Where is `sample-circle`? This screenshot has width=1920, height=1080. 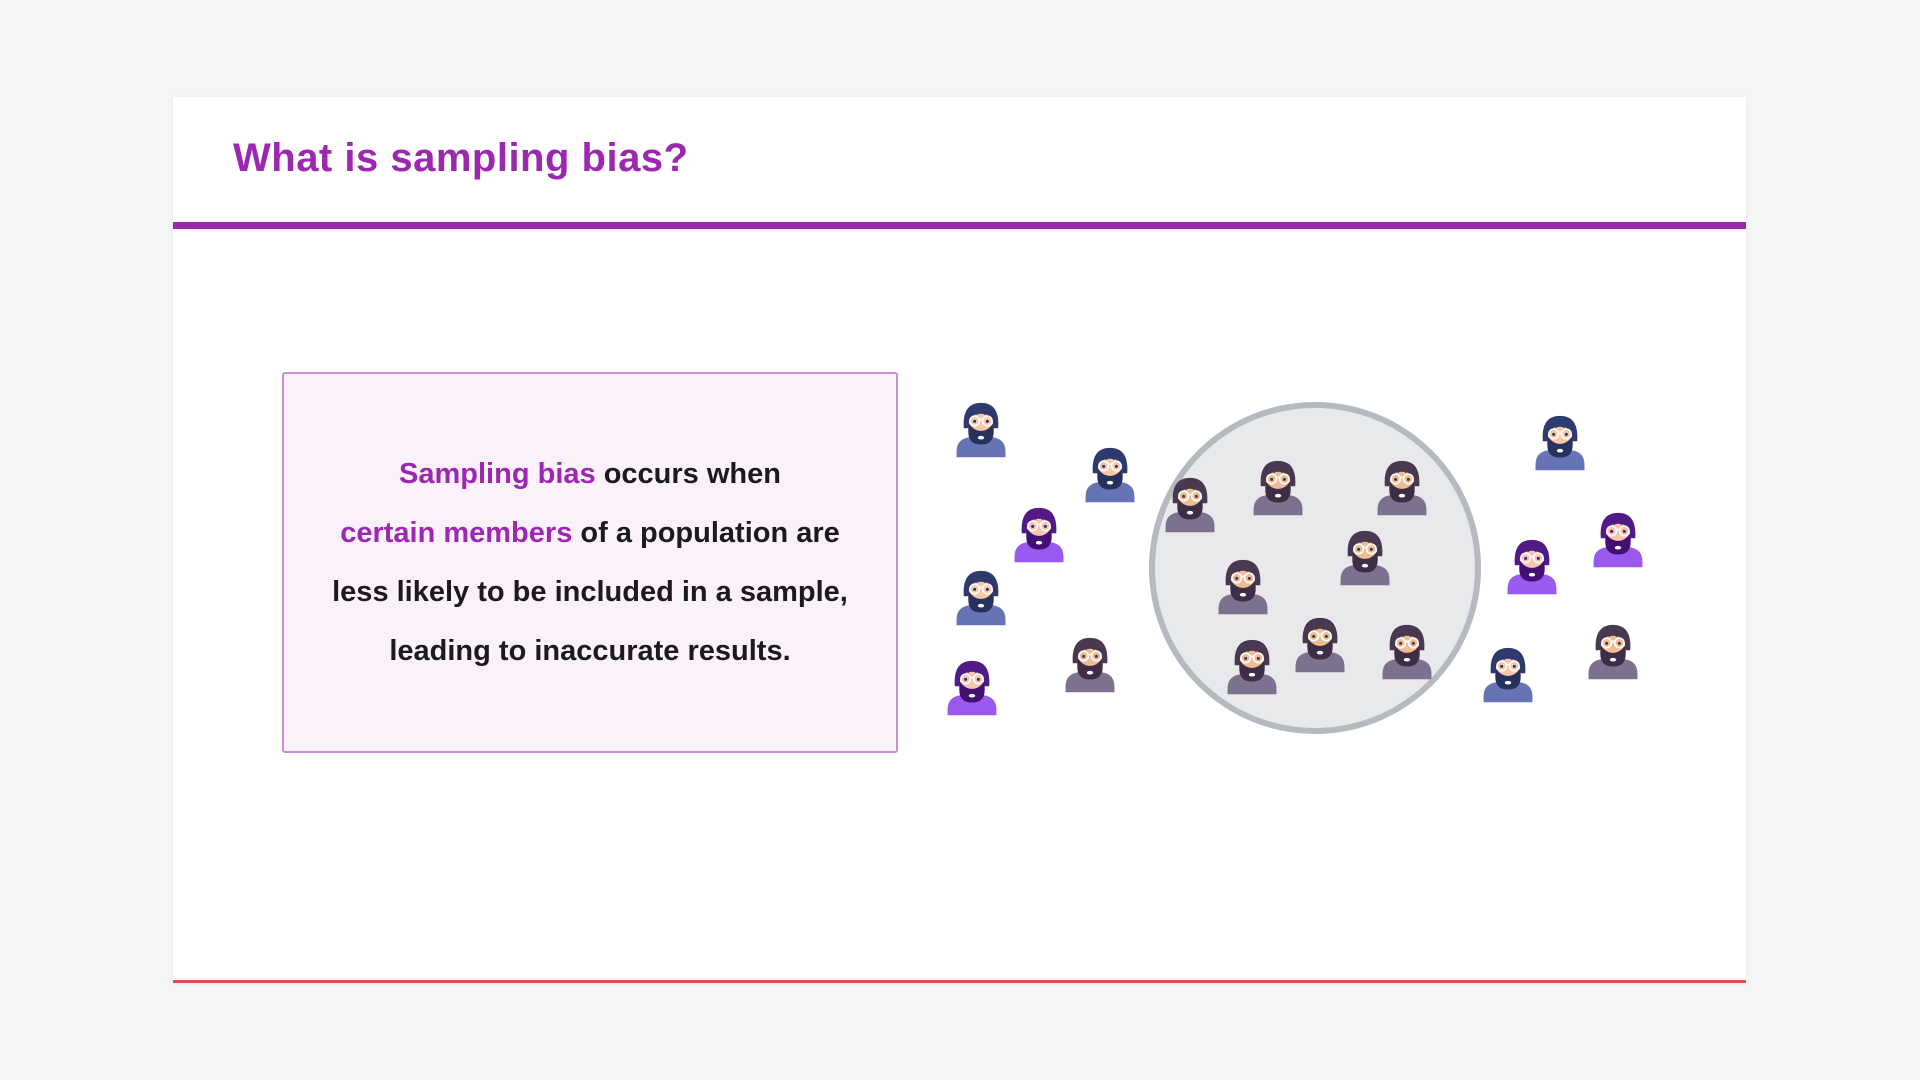 sample-circle is located at coordinates (1315, 568).